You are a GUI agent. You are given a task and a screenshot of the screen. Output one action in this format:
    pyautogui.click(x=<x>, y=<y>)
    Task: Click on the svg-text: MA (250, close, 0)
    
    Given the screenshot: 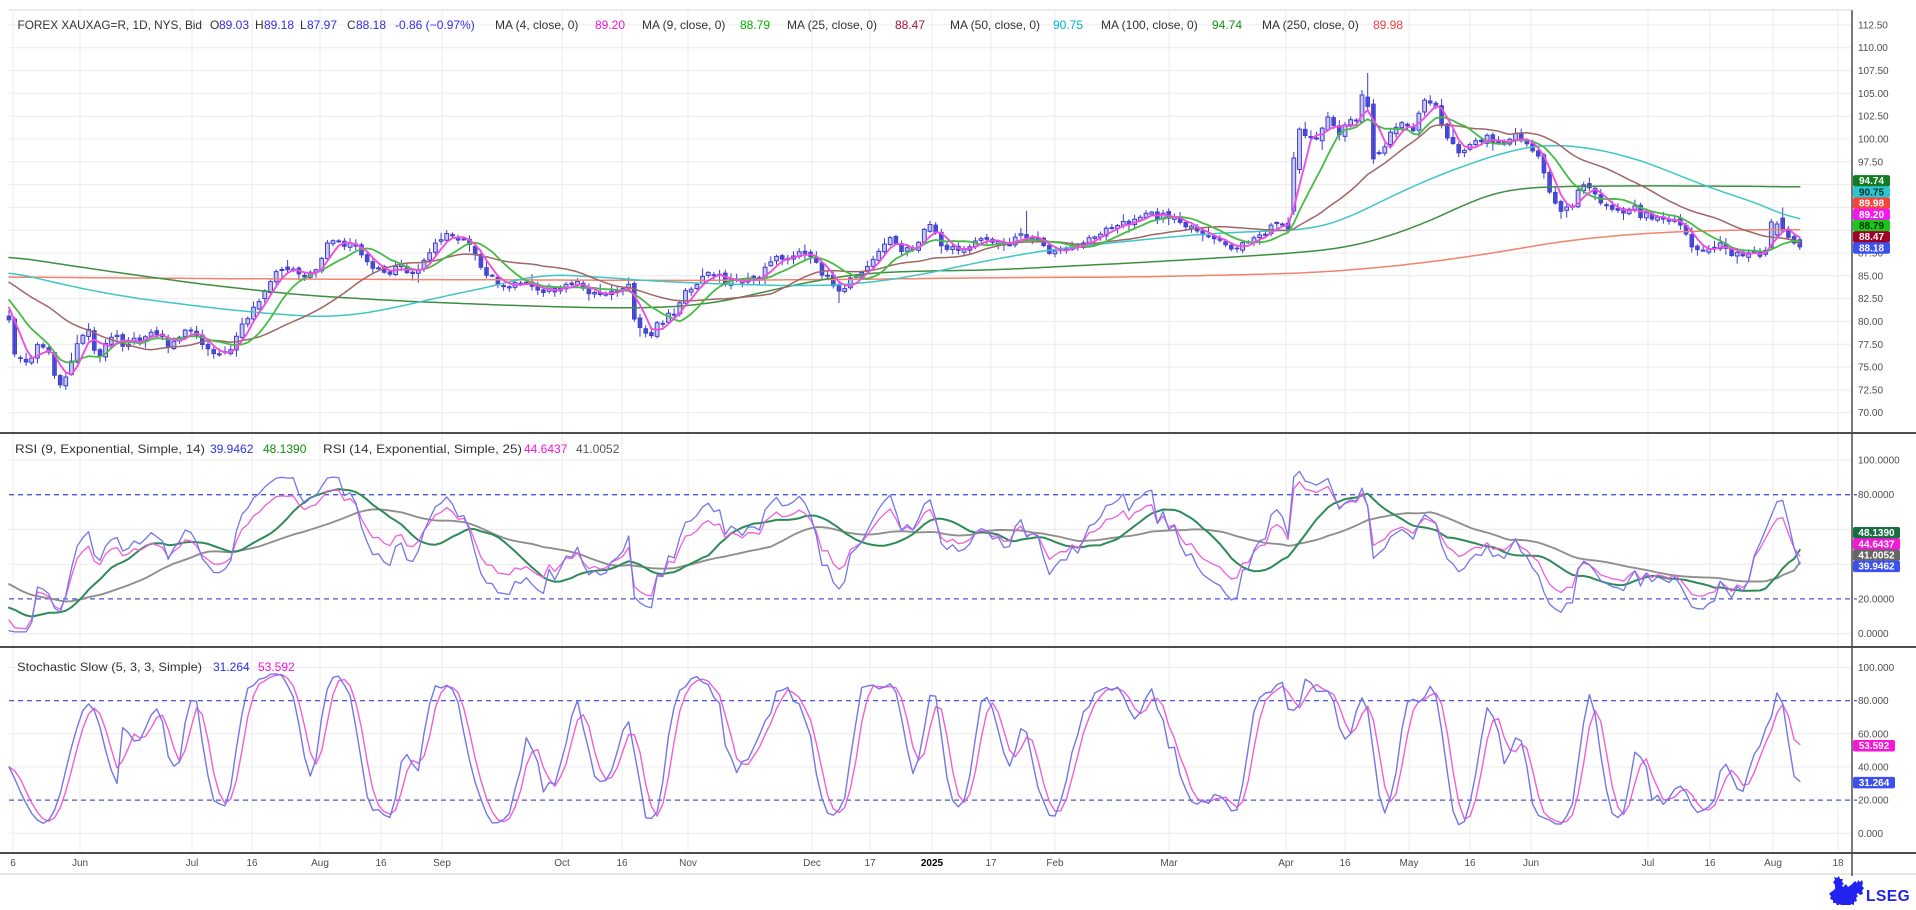 What is the action you would take?
    pyautogui.click(x=1310, y=25)
    